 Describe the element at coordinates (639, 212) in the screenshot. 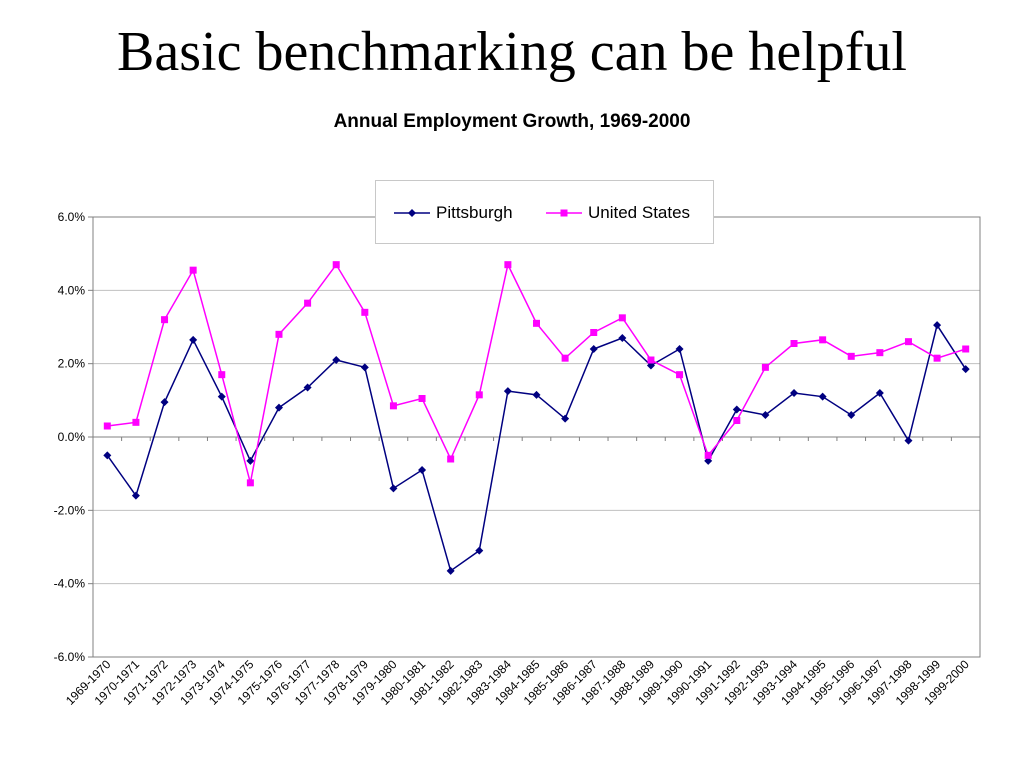

I see `legend-label-united-states: United States` at that location.